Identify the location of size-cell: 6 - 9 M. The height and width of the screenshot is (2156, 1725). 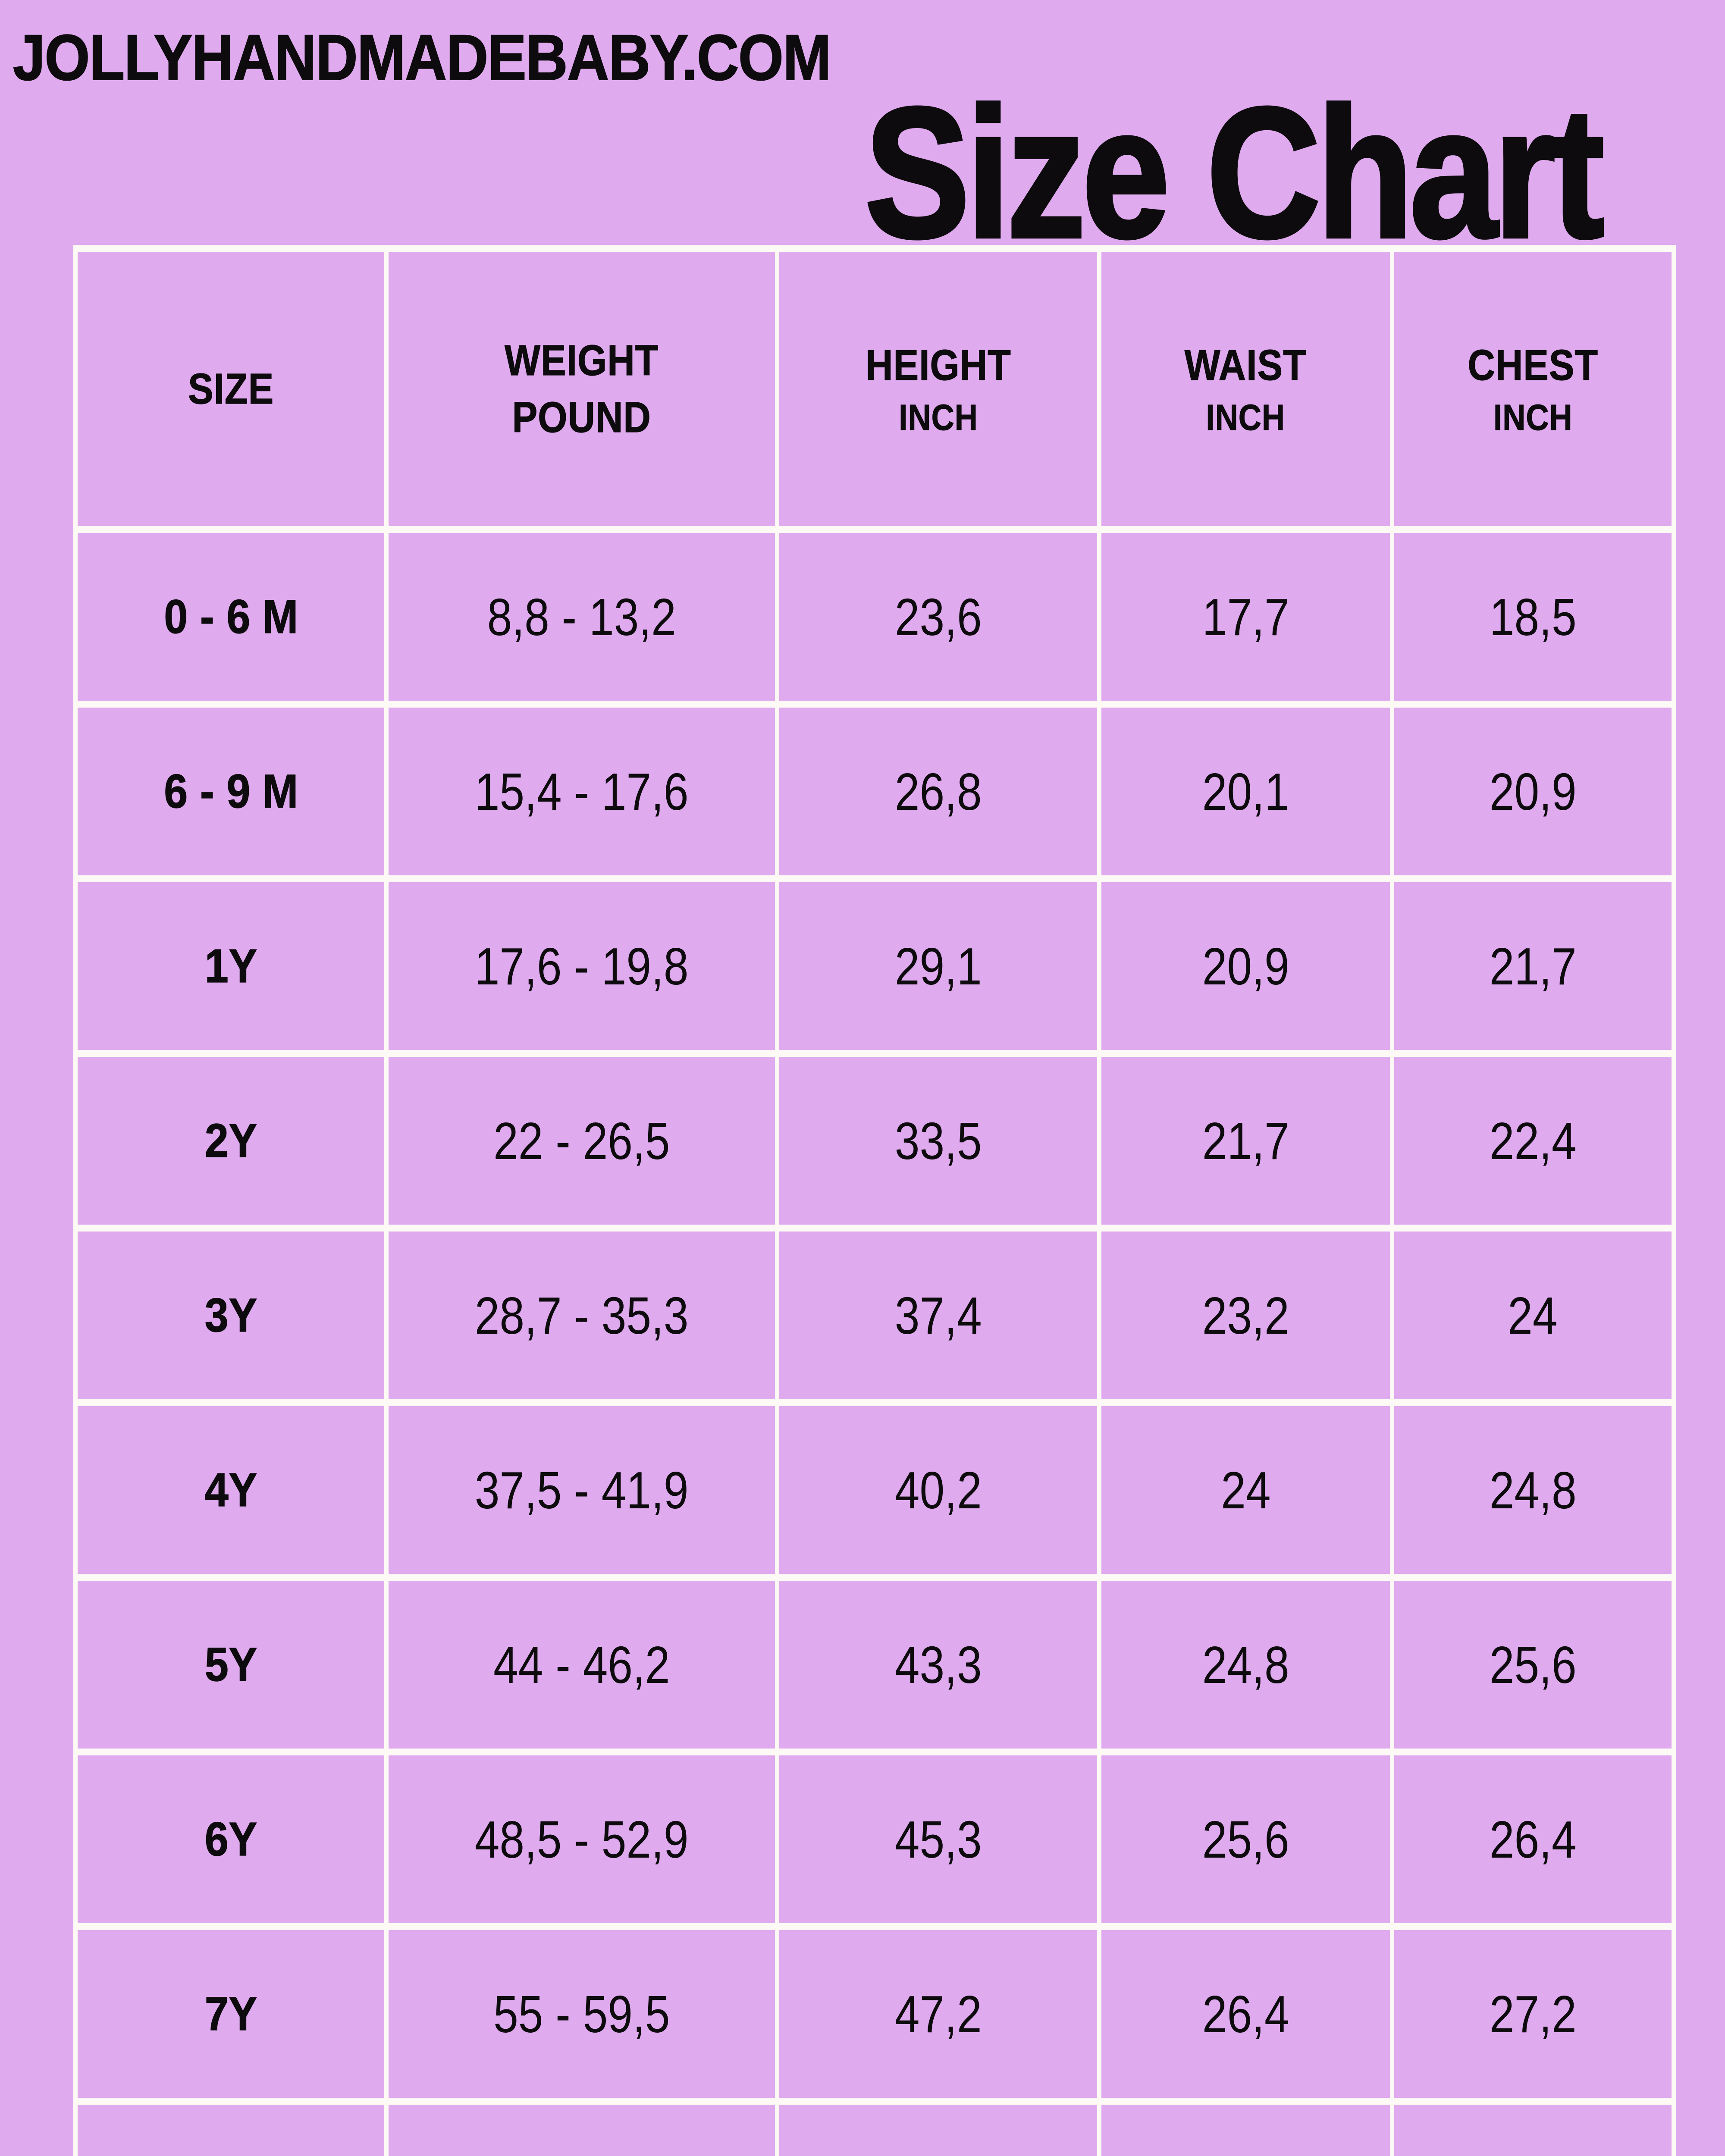
(231, 791).